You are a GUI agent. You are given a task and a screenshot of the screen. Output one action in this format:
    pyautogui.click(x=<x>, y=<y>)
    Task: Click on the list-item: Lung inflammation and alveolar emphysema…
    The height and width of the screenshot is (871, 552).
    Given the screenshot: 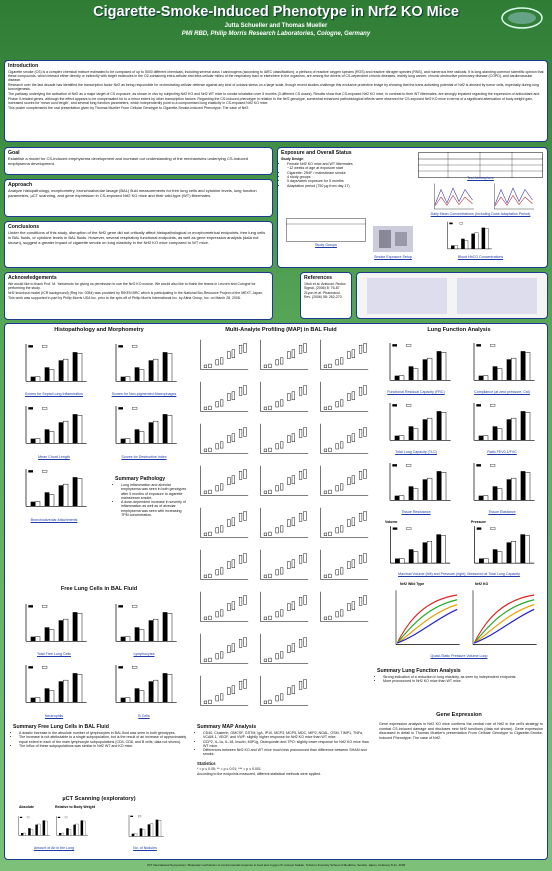 What is the action you would take?
    pyautogui.click(x=155, y=491)
    